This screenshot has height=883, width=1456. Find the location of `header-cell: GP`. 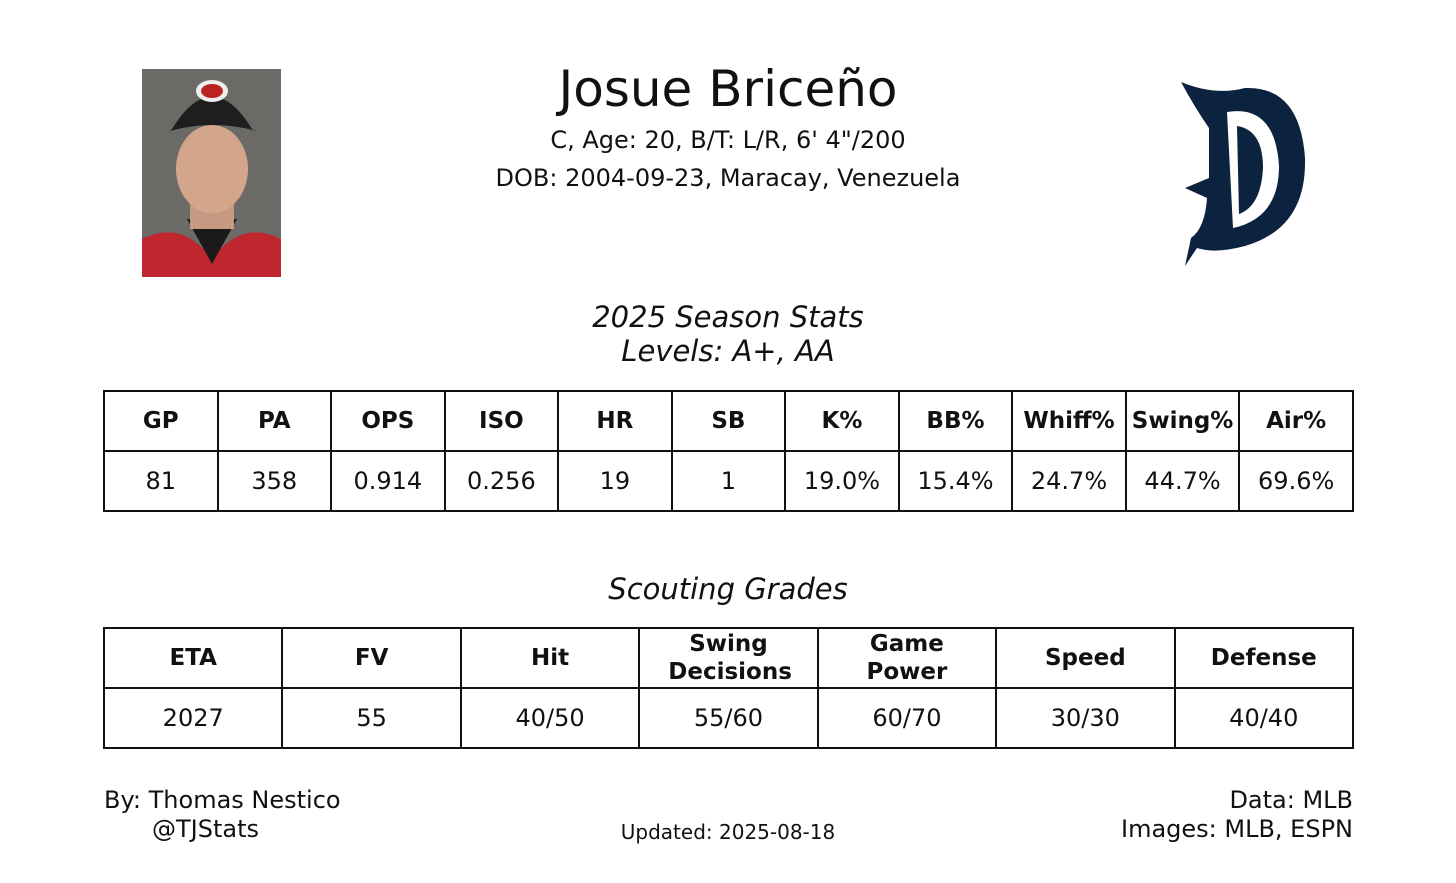

header-cell: GP is located at coordinates (161, 421).